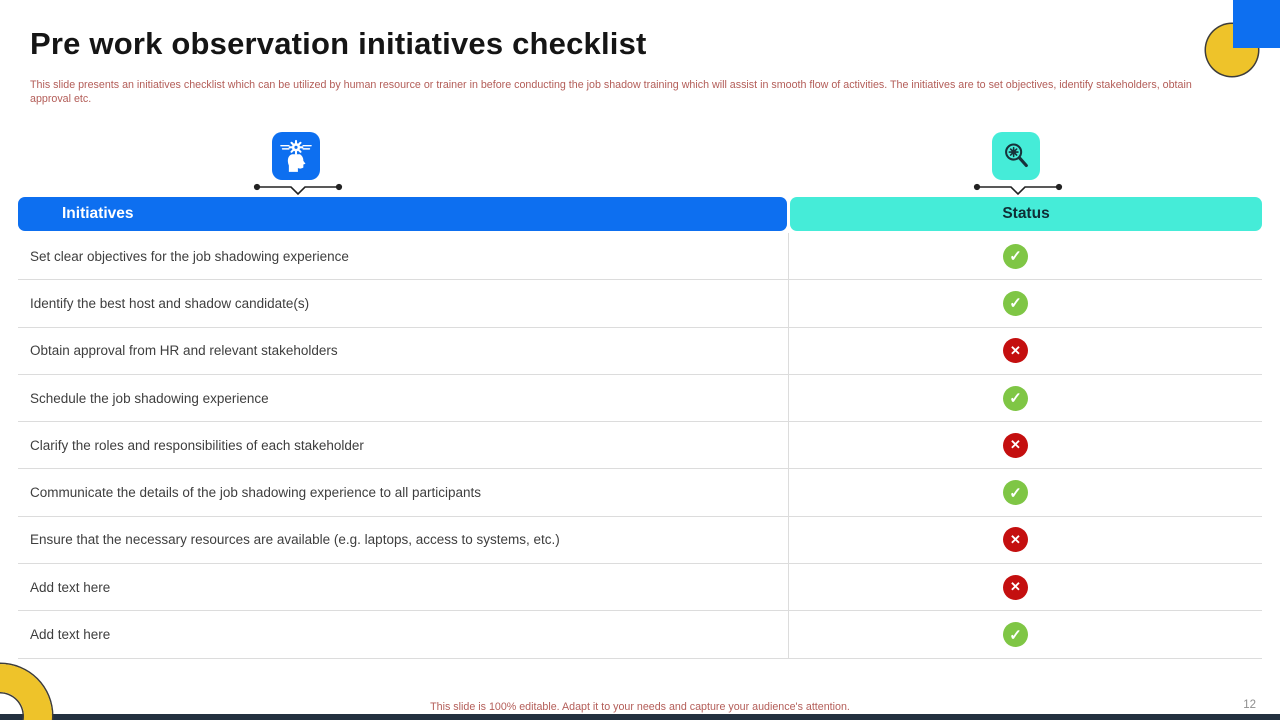 The height and width of the screenshot is (720, 1280). What do you see at coordinates (640, 588) in the screenshot?
I see `table-row: Add text here ✕` at bounding box center [640, 588].